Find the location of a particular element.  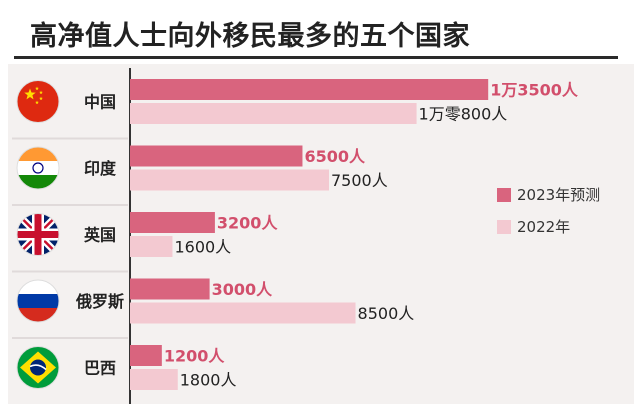

category-label: 俄罗斯 is located at coordinates (99, 301).